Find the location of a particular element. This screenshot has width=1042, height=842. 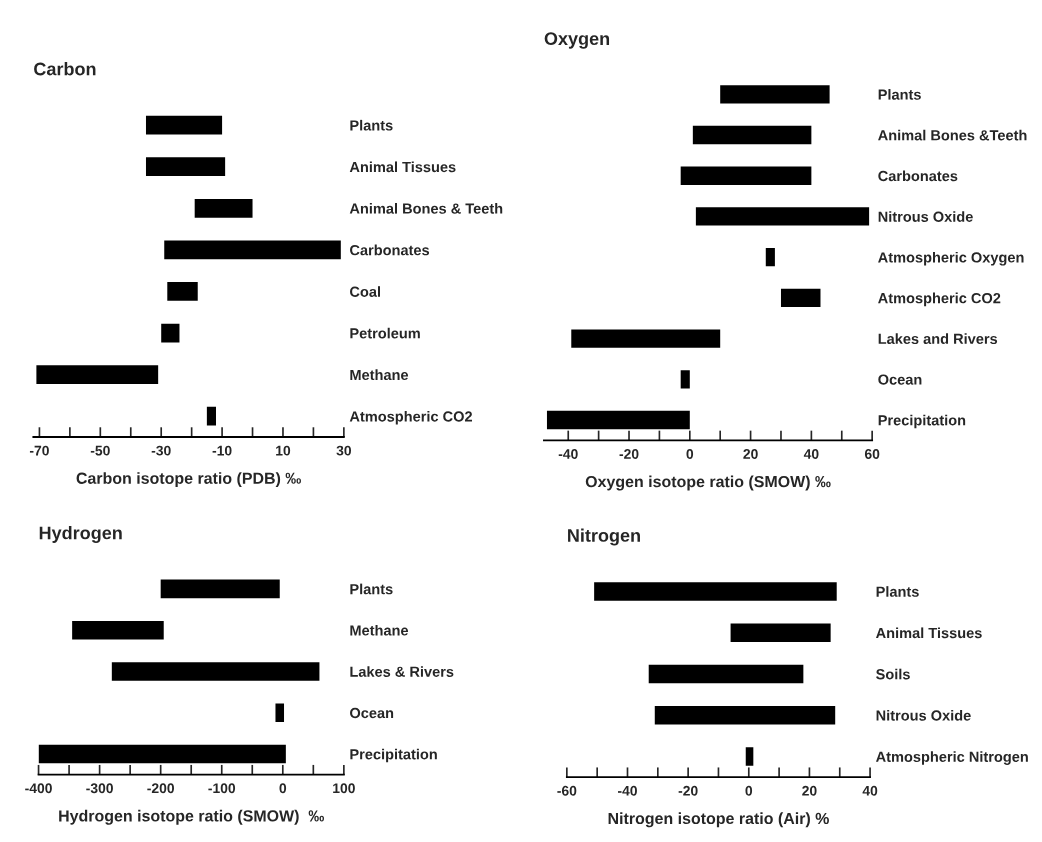

x-tick-label: -300 is located at coordinates (99, 788).